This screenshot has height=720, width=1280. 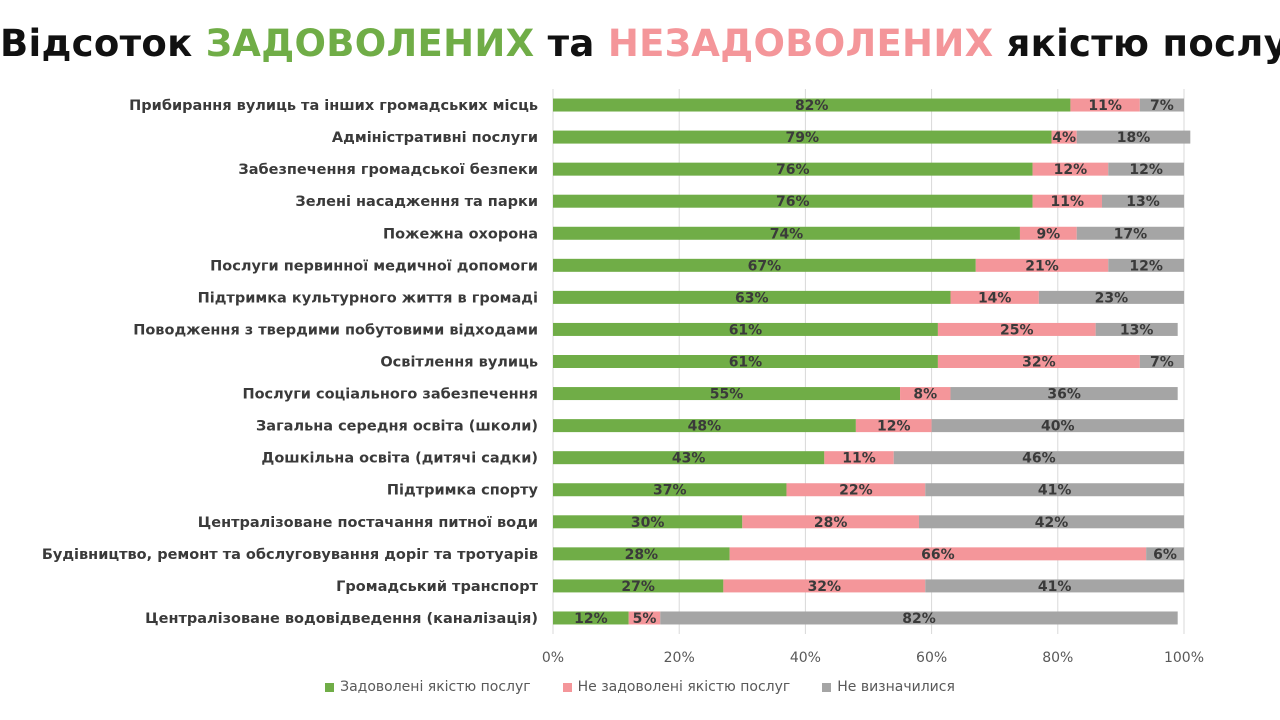 I want to click on category-label: Пожежна охорона, so click(x=460, y=234).